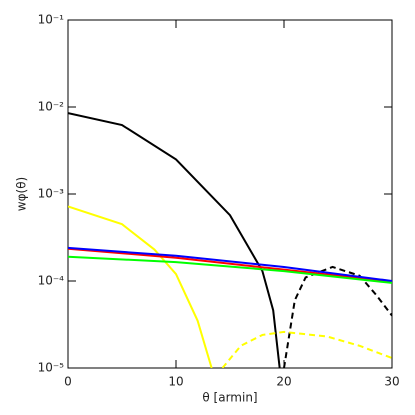 This screenshot has height=415, width=415. I want to click on x-axis-label: θ [armin], so click(229, 398).